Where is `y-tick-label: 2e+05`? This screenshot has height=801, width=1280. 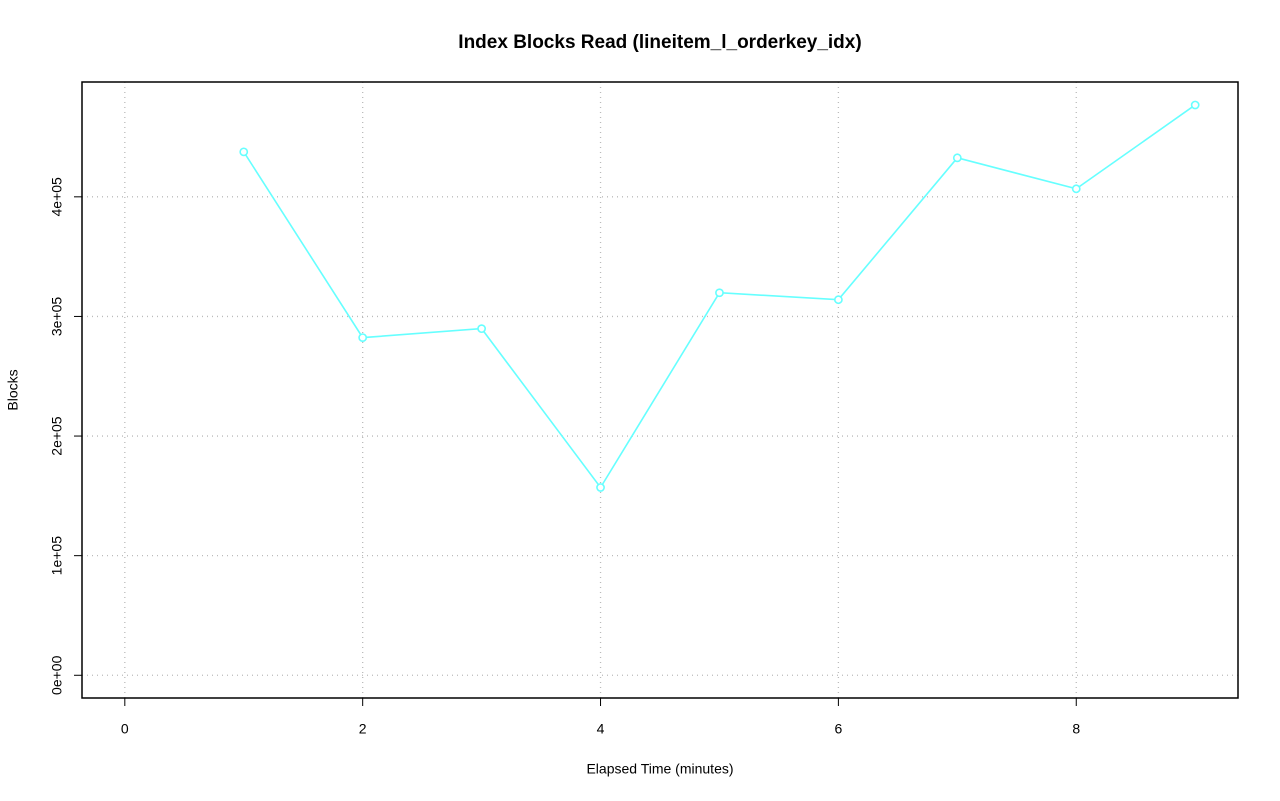 y-tick-label: 2e+05 is located at coordinates (57, 436).